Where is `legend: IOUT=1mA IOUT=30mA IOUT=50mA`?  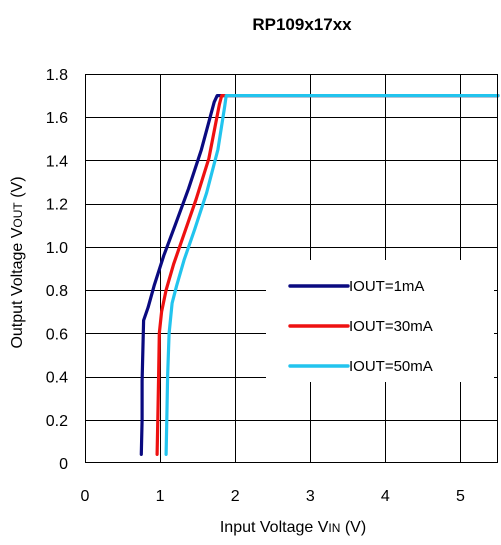
legend: IOUT=1mA IOUT=30mA IOUT=50mA is located at coordinates (380, 321).